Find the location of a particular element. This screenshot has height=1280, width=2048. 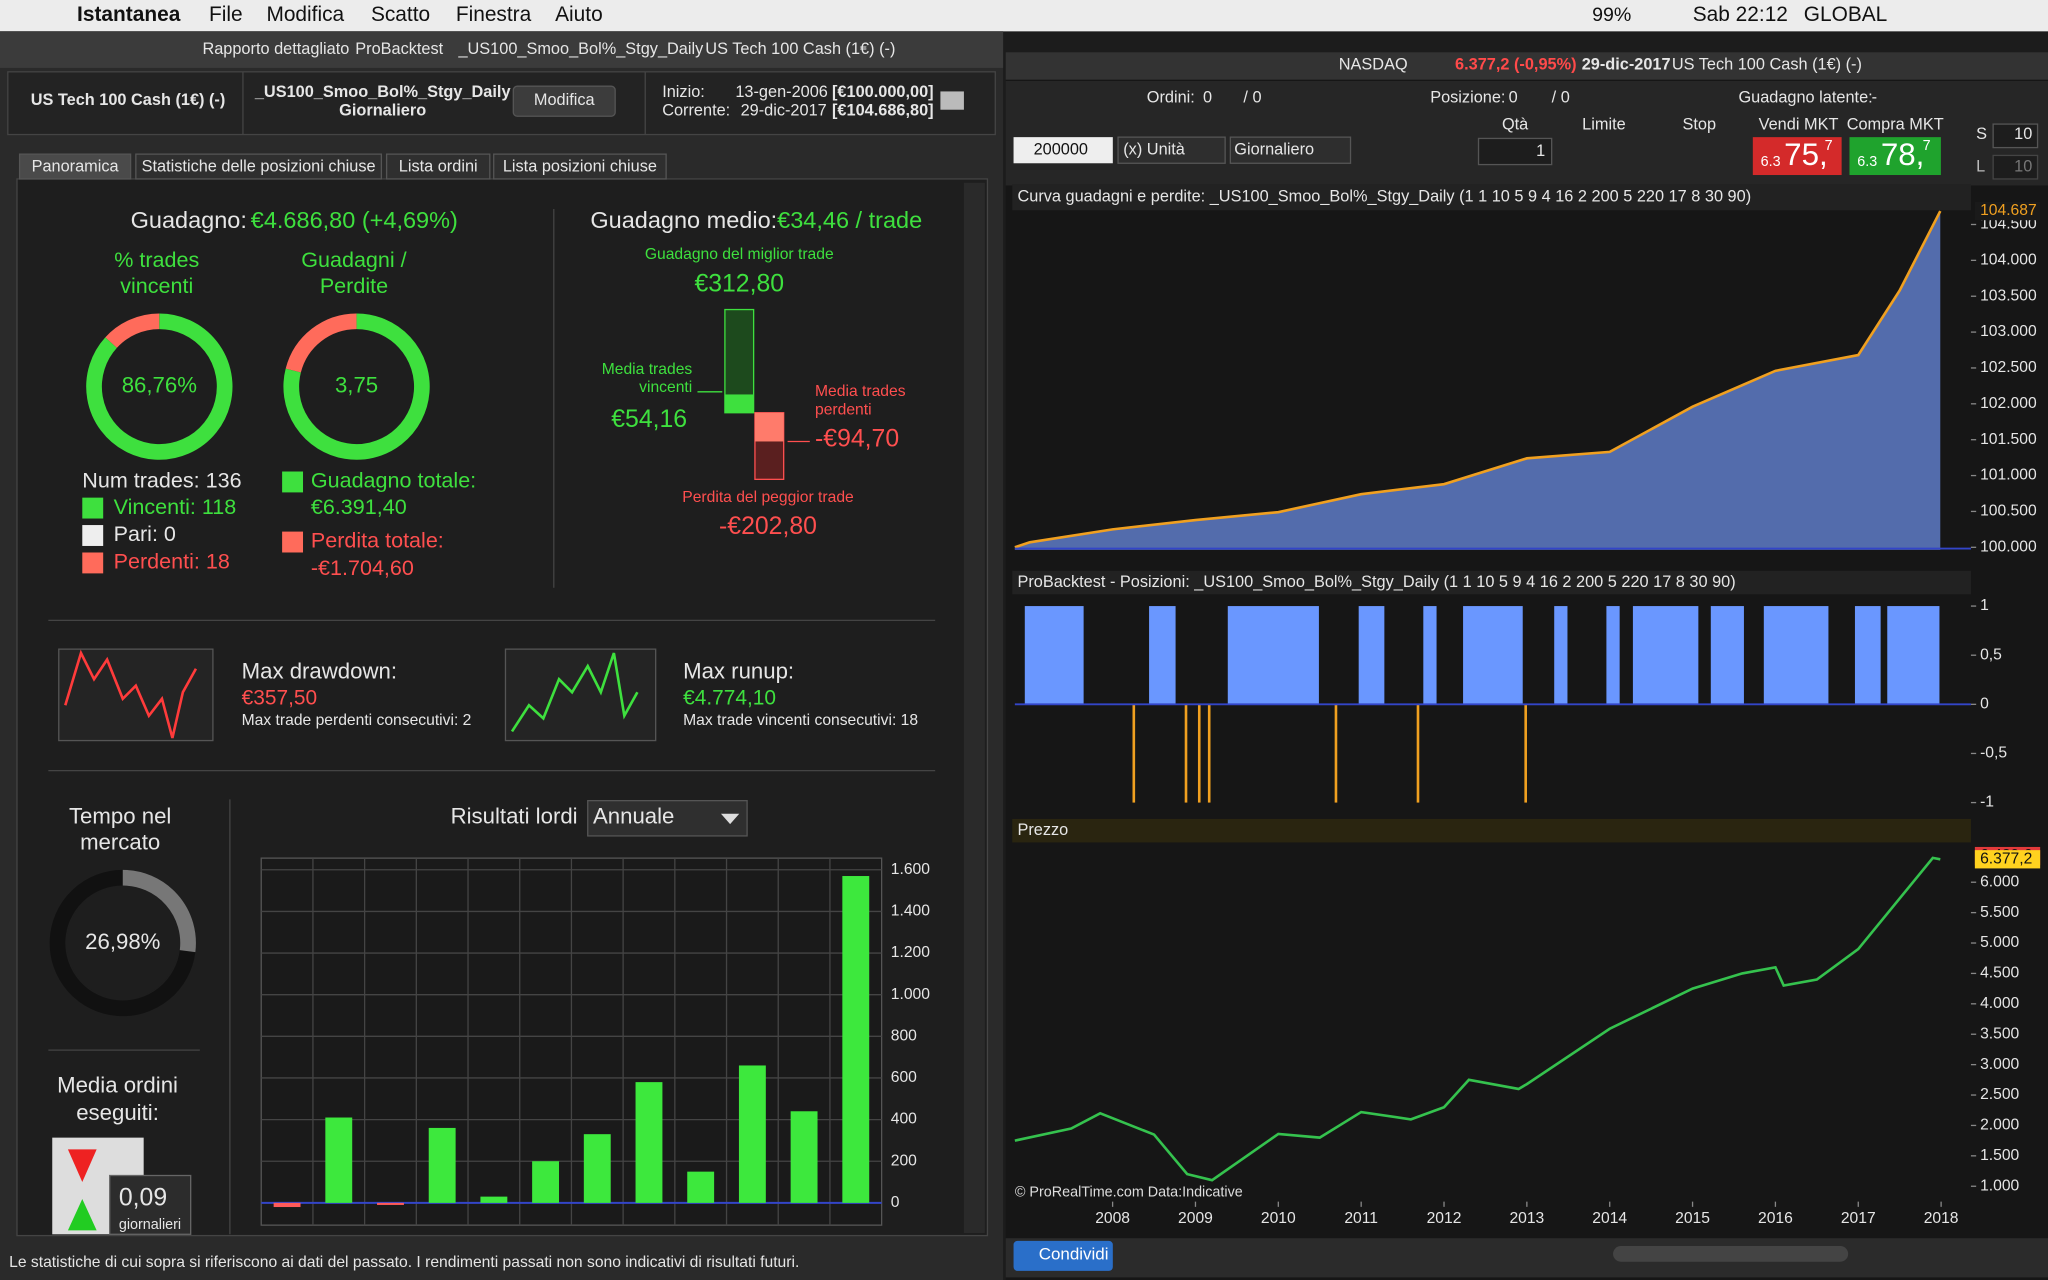

instrument: US Tech 100 Cash (1€) (-) is located at coordinates (1767, 65).